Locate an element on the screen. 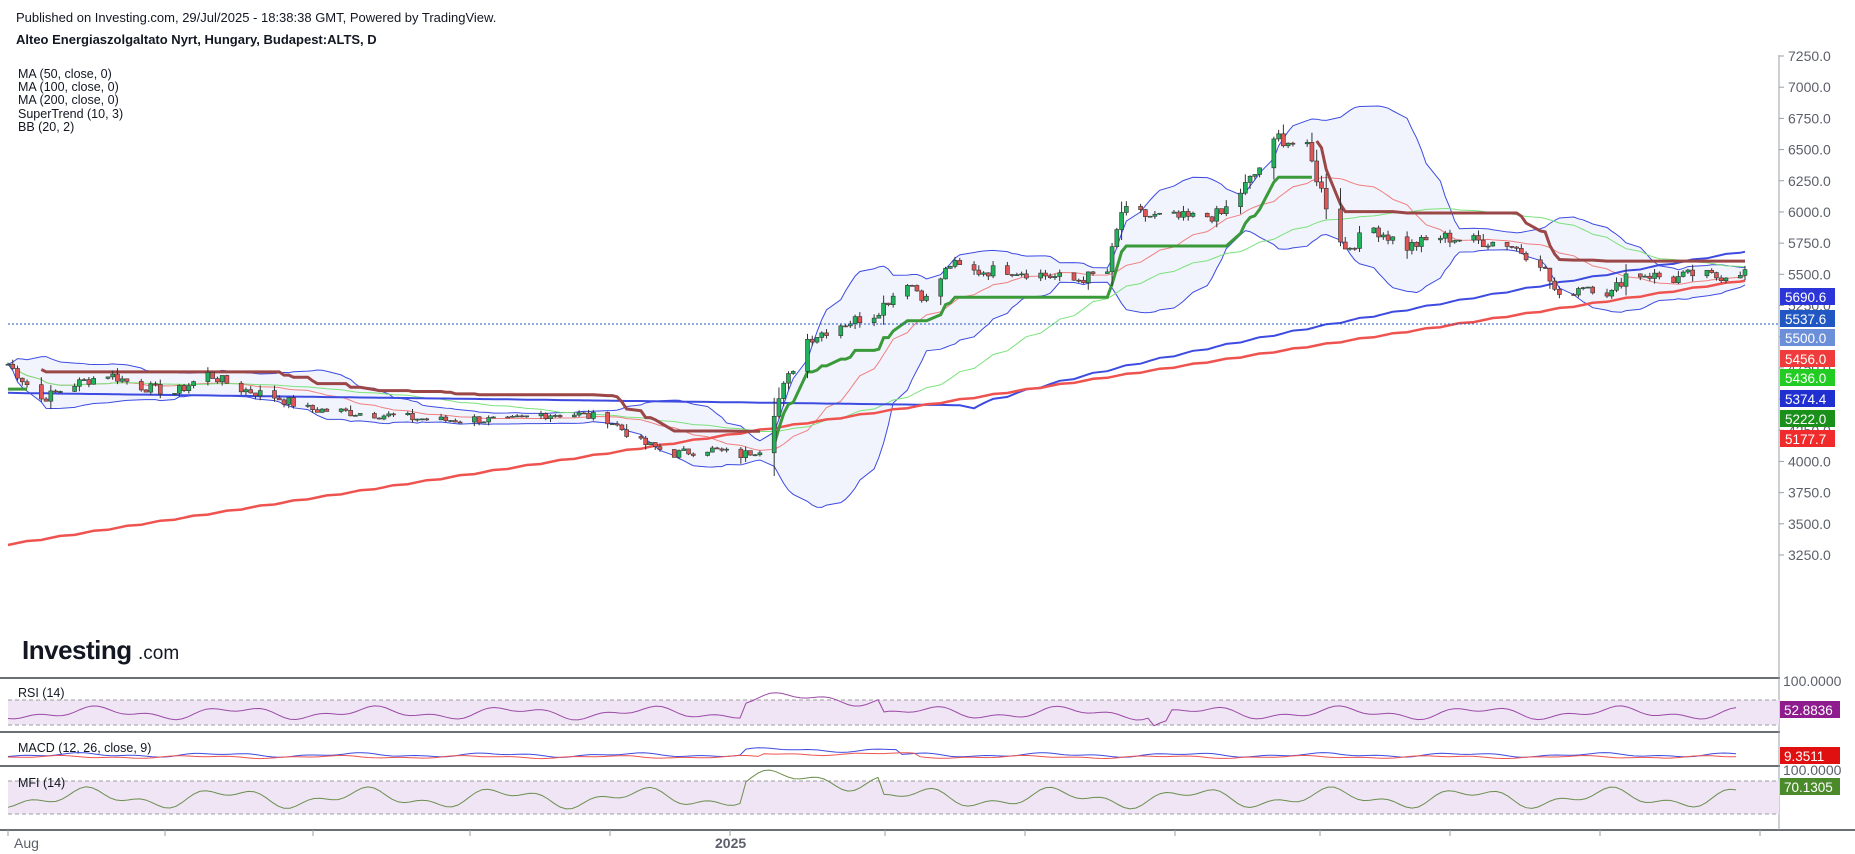 Image resolution: width=1855 pixels, height=854 pixels. legend-supertrend: SuperTrend (10, 3) is located at coordinates (70, 114).